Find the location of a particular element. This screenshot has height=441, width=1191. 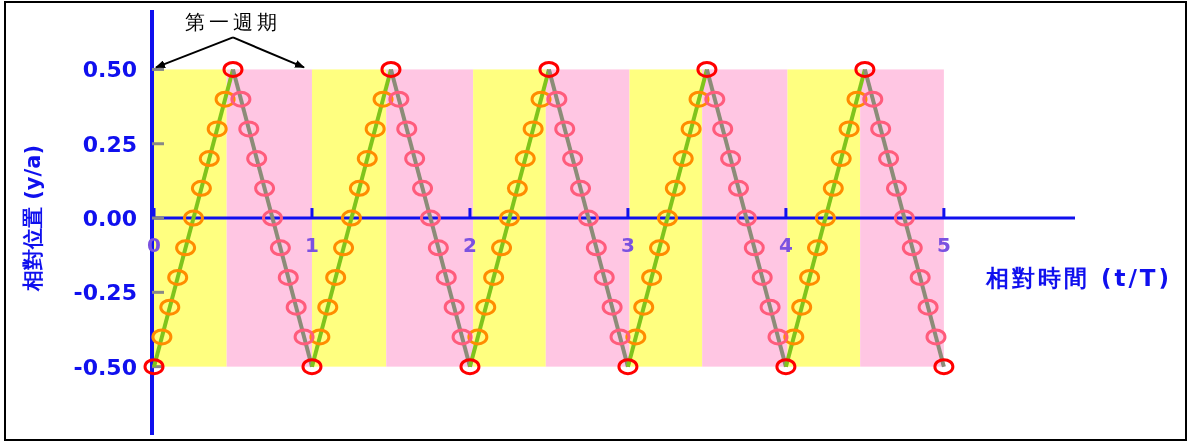

y-axis-title: 相對位置 (y/a) is located at coordinates (33, 219).